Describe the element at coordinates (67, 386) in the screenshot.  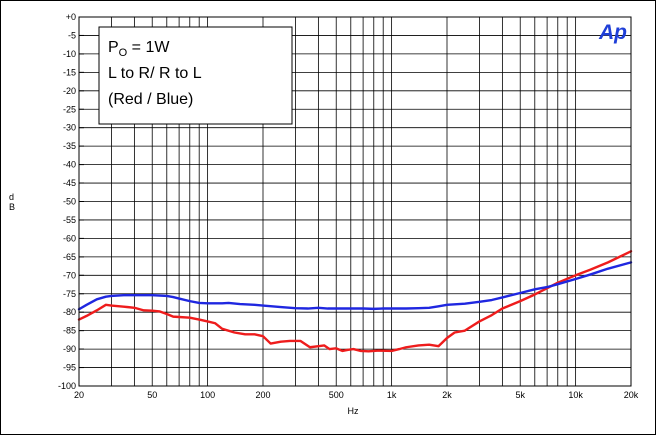
I see `y-tick-label: -100` at that location.